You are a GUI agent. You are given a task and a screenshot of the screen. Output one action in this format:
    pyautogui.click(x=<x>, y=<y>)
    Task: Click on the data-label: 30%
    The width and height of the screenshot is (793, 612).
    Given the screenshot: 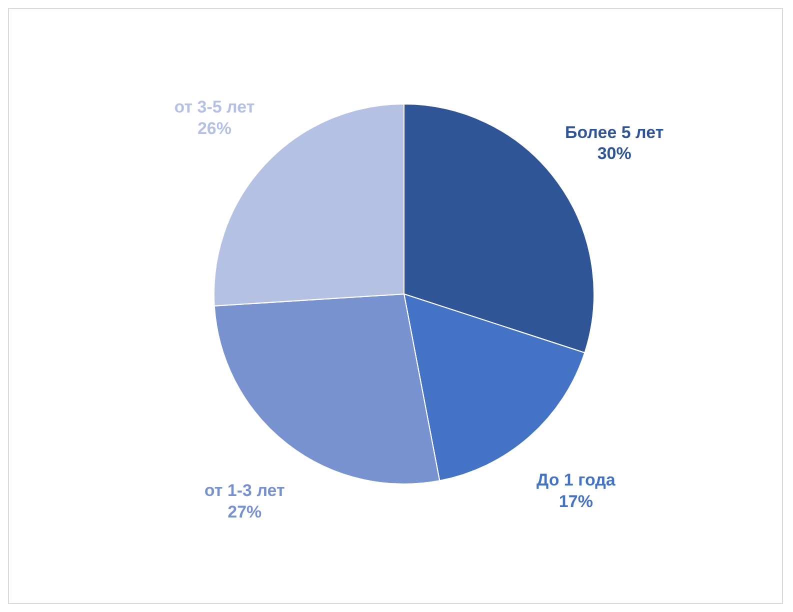 What is the action you would take?
    pyautogui.click(x=614, y=154)
    